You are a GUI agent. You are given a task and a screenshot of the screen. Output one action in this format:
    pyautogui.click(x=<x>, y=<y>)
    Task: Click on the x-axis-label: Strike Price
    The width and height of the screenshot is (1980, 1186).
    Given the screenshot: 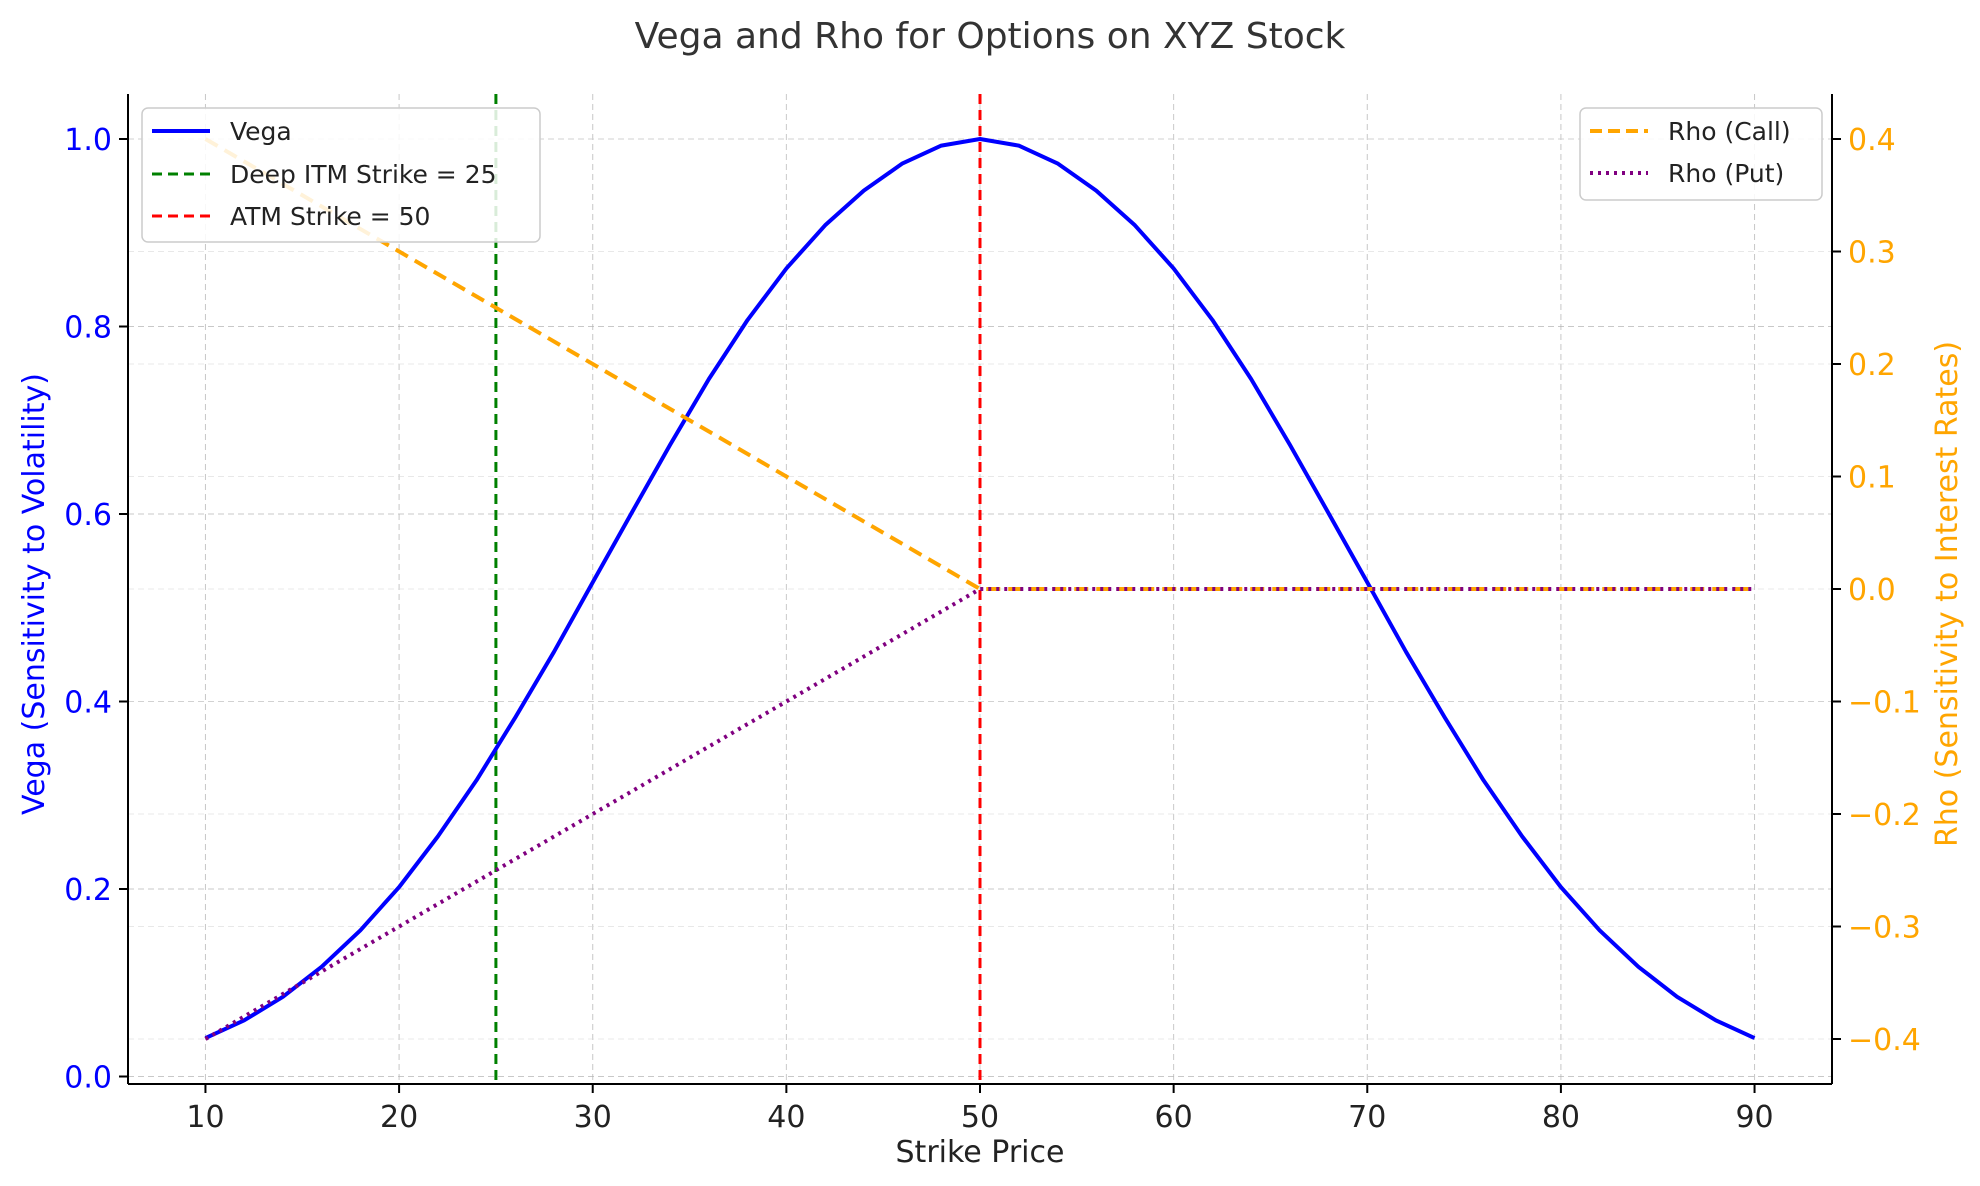 What is the action you would take?
    pyautogui.click(x=980, y=1152)
    